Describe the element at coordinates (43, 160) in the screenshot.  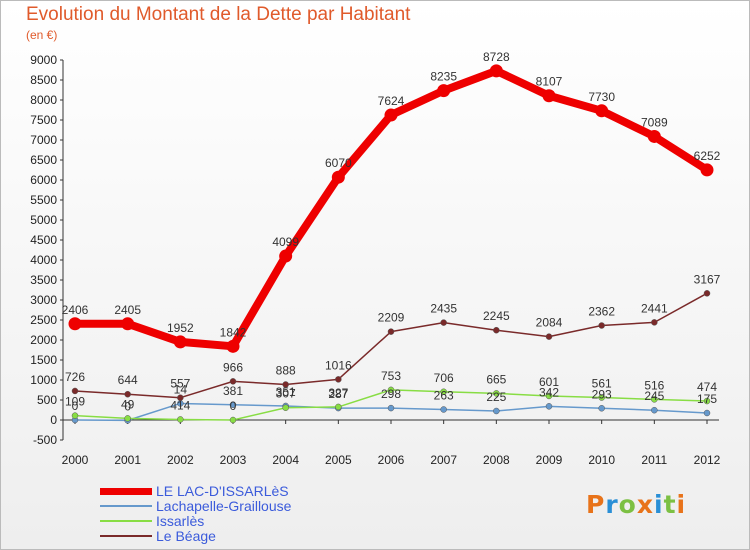
I see `y-tick-label: 6500` at that location.